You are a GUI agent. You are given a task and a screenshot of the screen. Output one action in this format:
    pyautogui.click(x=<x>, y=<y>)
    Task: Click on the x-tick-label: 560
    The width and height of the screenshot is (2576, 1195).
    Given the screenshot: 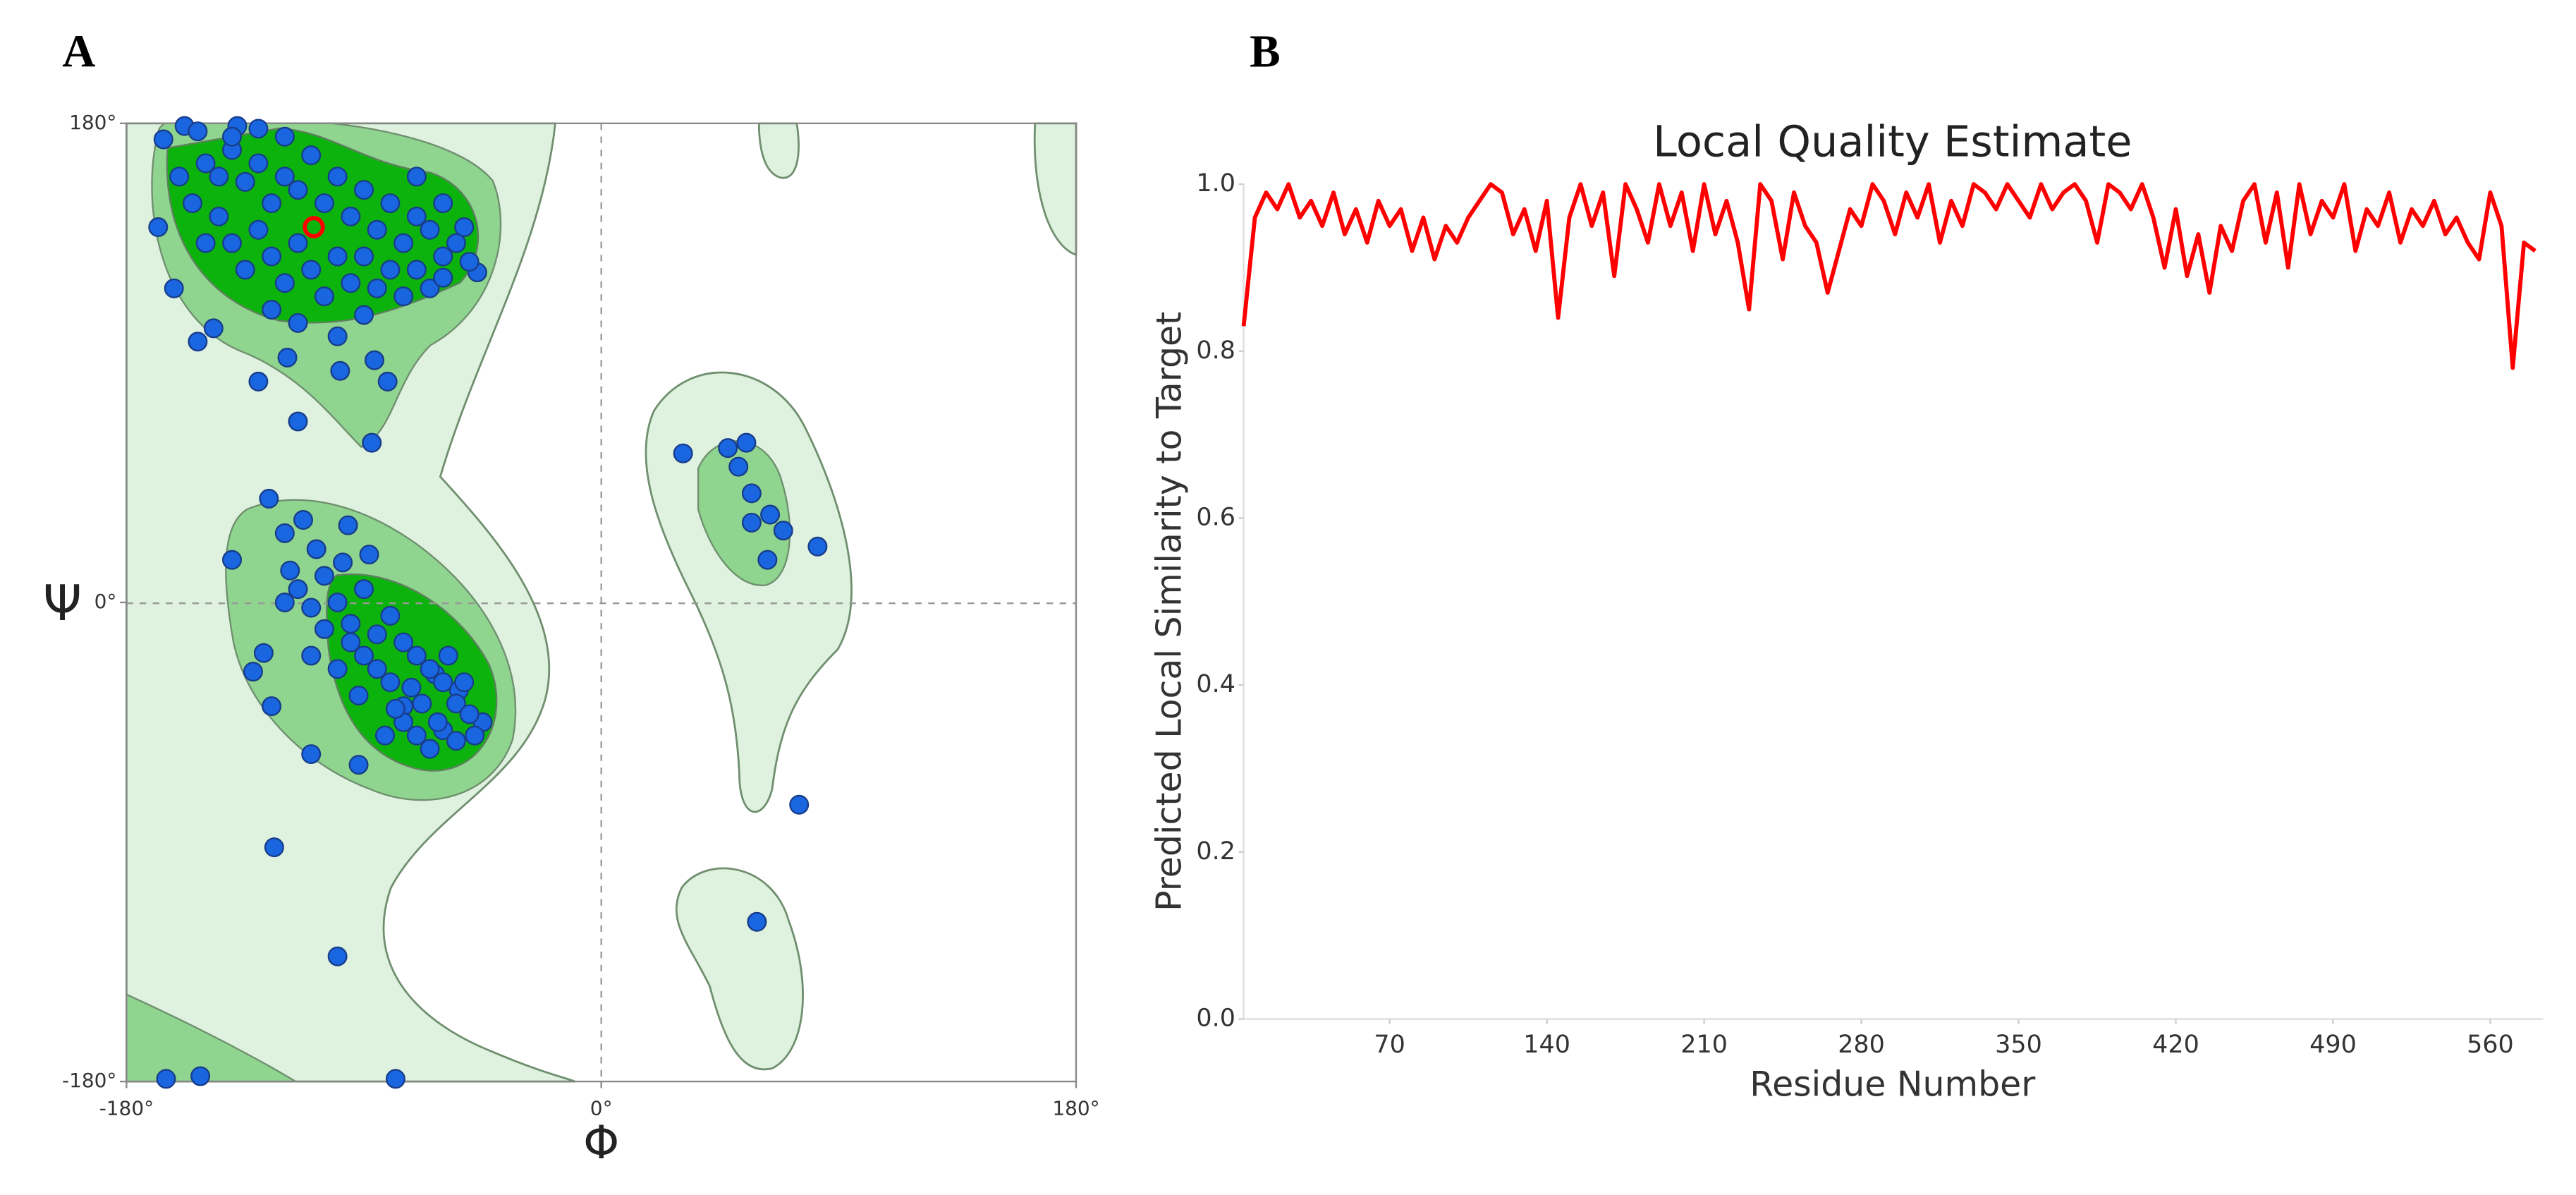 What is the action you would take?
    pyautogui.click(x=2490, y=1045)
    